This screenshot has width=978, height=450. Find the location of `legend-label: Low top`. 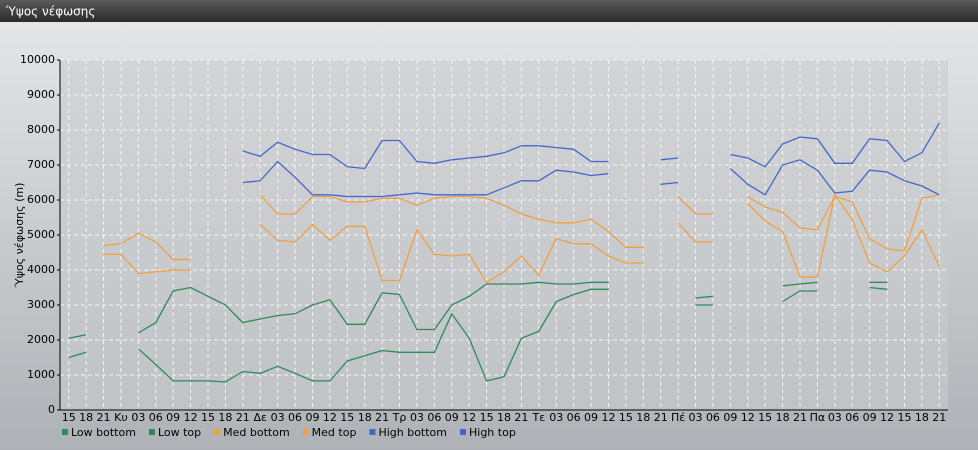

legend-label: Low top is located at coordinates (179, 432).